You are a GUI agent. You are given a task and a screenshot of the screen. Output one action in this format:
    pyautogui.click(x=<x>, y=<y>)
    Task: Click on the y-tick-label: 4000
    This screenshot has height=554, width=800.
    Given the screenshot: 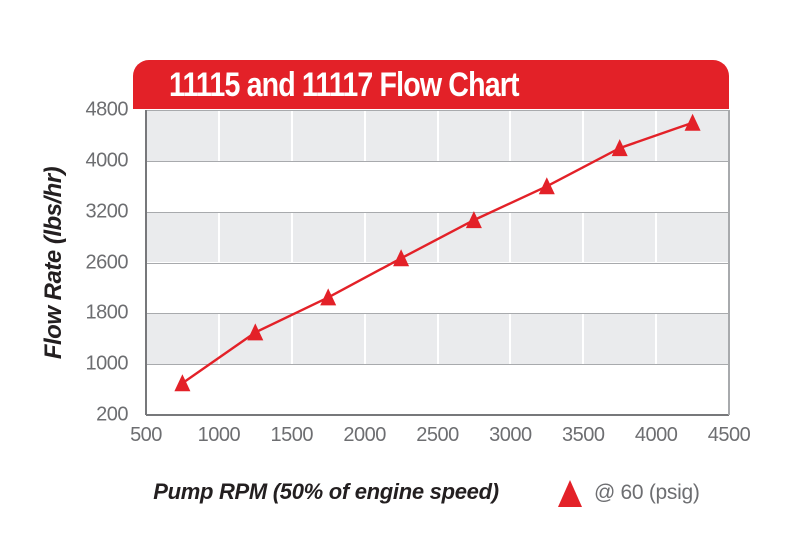 What is the action you would take?
    pyautogui.click(x=107, y=160)
    